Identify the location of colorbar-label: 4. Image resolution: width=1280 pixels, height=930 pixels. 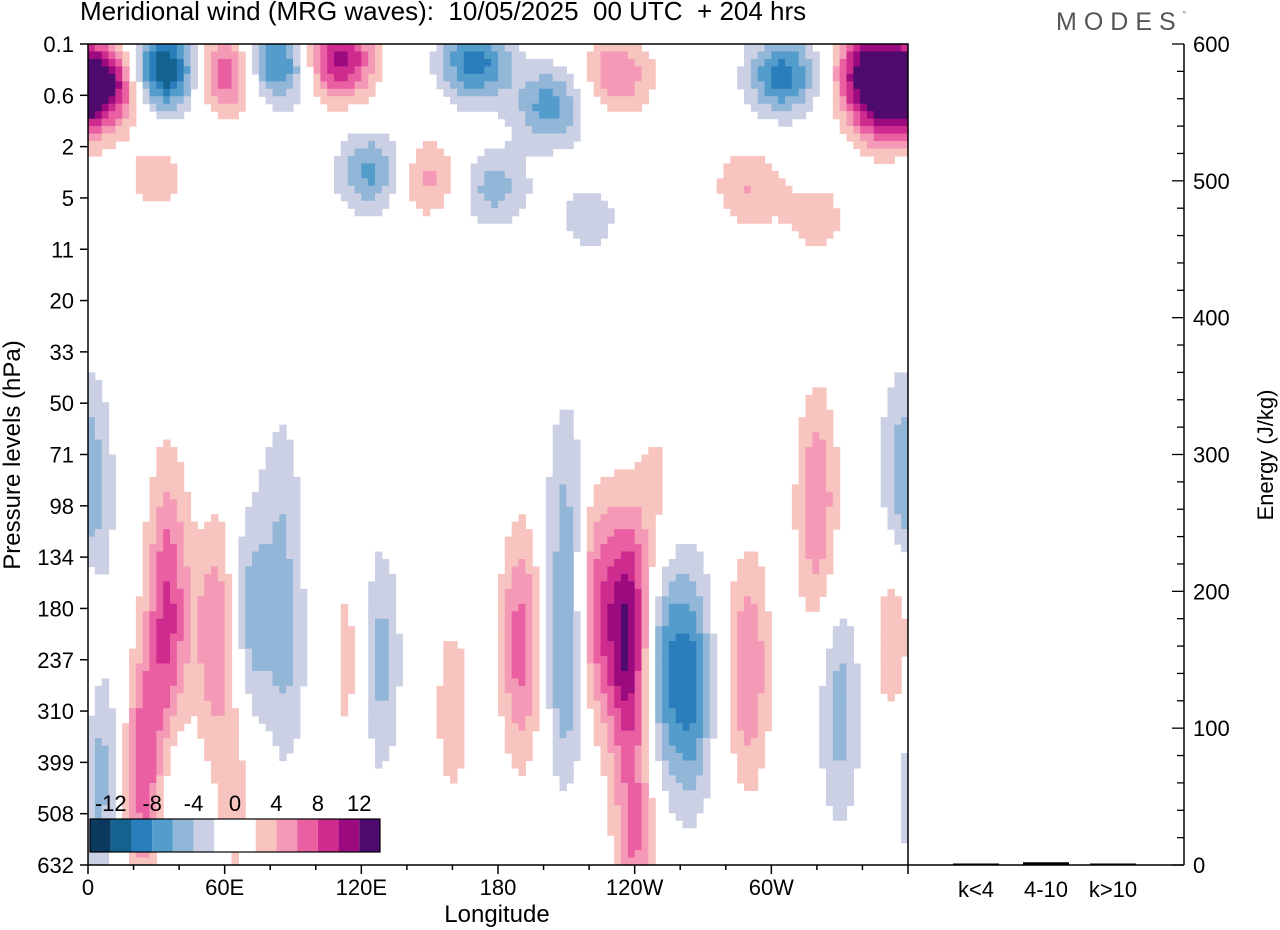
(276, 803).